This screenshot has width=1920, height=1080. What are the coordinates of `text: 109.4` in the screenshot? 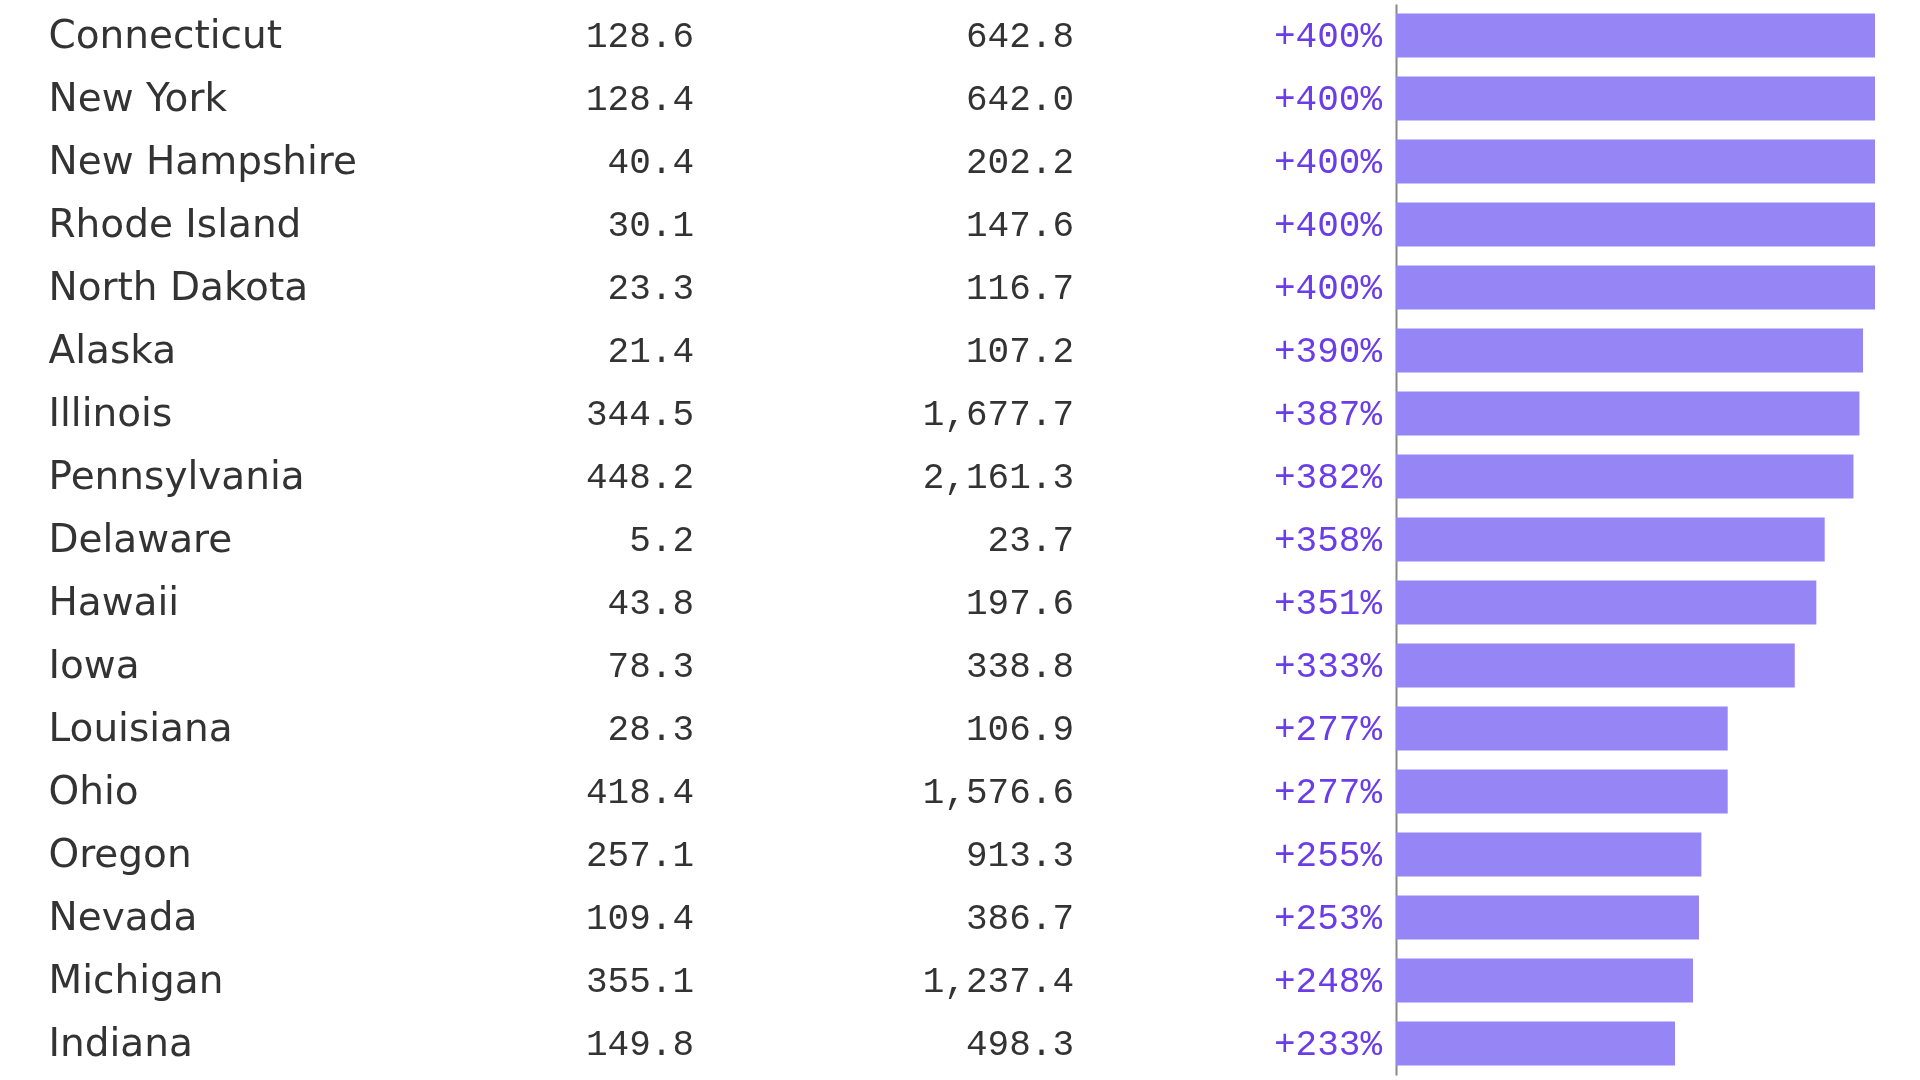 It's located at (639, 919).